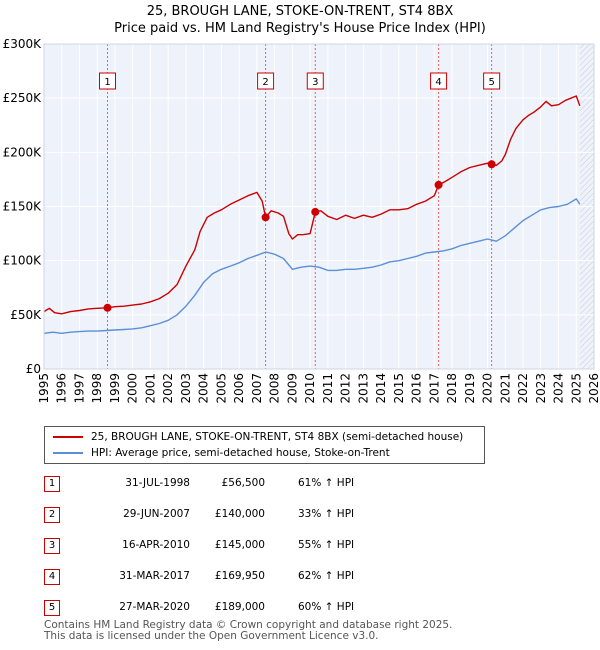 This screenshot has width=600, height=650. I want to click on sale-row: 4 31-MAR-2017 £169,950 62% ↑ HPI, so click(300, 576).